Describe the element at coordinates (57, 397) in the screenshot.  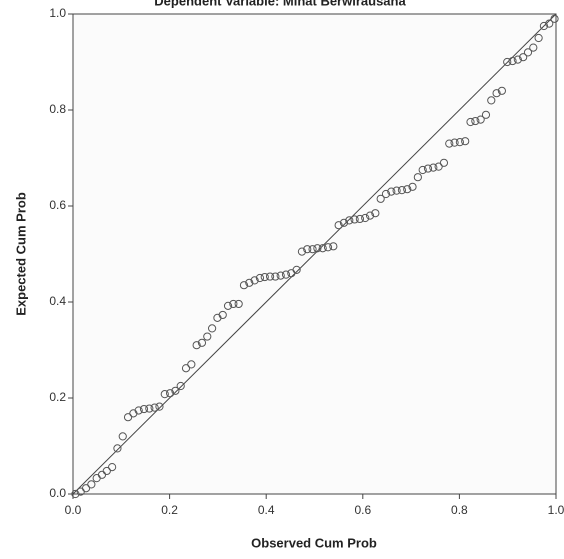
I see `y-tick-label: 0.2` at that location.